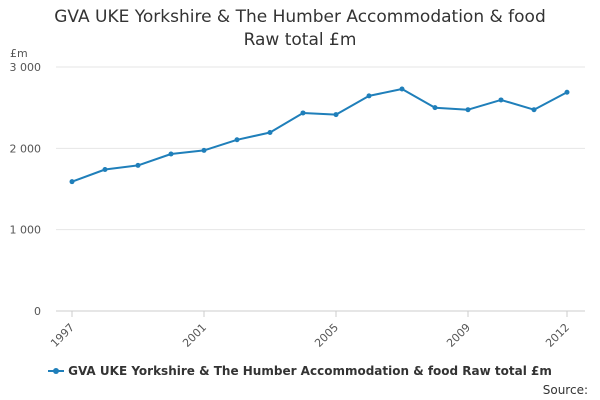  Describe the element at coordinates (26, 230) in the screenshot. I see `y-tick-label: 1 000` at that location.